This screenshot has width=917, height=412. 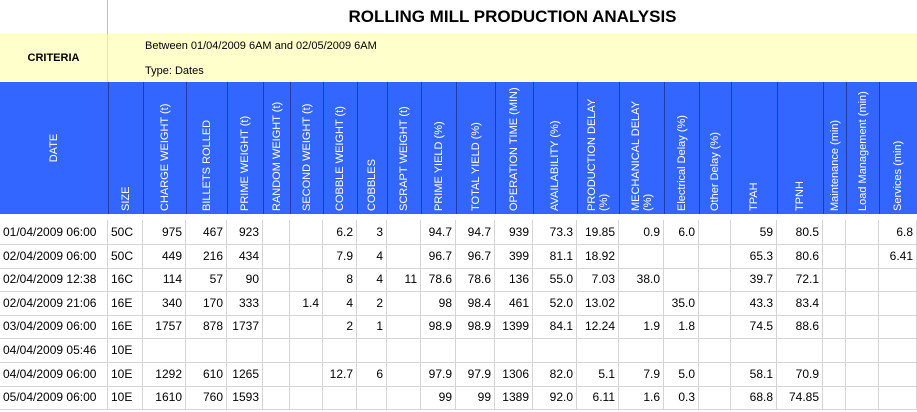 What do you see at coordinates (555, 232) in the screenshot?
I see `table-cell: 73.3` at bounding box center [555, 232].